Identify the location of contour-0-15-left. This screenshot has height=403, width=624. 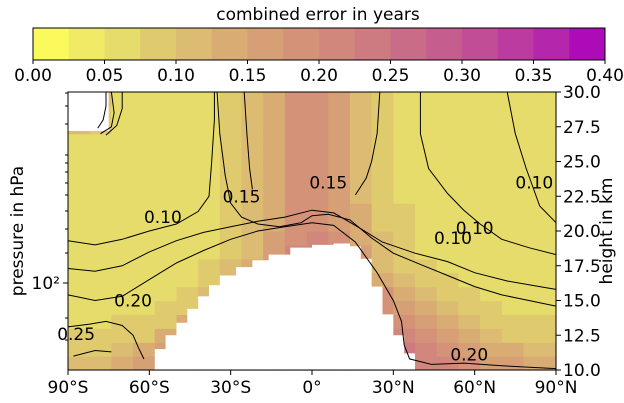
(248, 140).